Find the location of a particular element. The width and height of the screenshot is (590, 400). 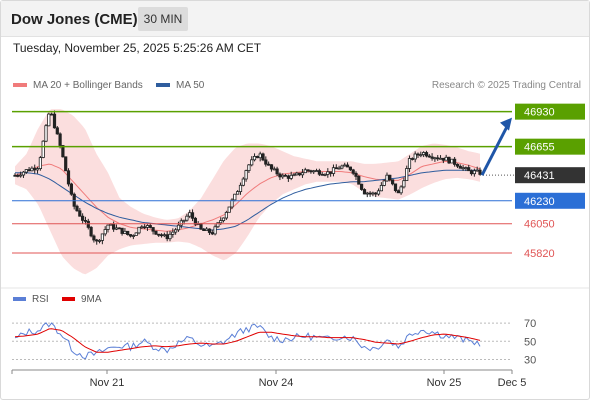

rsi-swatch is located at coordinates (19, 299).